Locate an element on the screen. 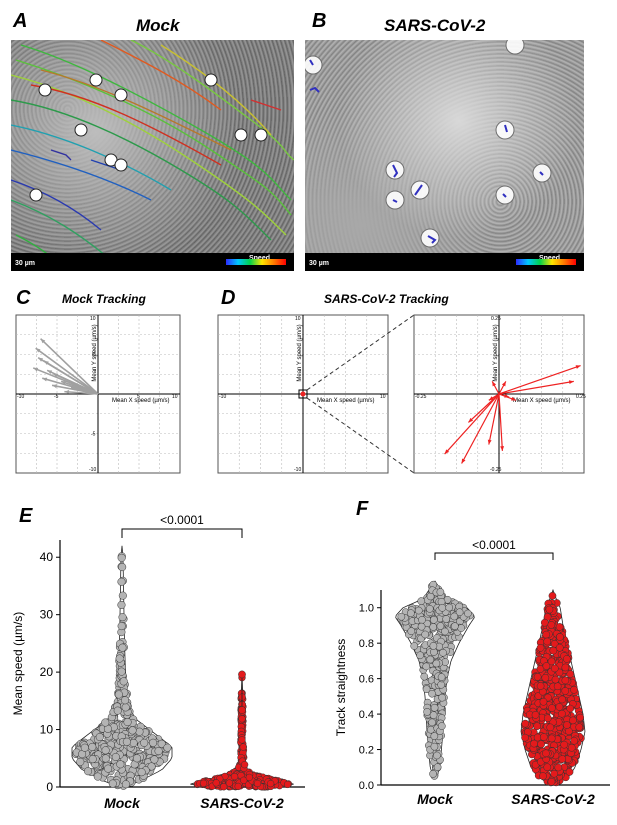 Image resolution: width=617 pixels, height=825 pixels. panel-title-d: SARS-CoV-2 Tracking is located at coordinates (386, 299).